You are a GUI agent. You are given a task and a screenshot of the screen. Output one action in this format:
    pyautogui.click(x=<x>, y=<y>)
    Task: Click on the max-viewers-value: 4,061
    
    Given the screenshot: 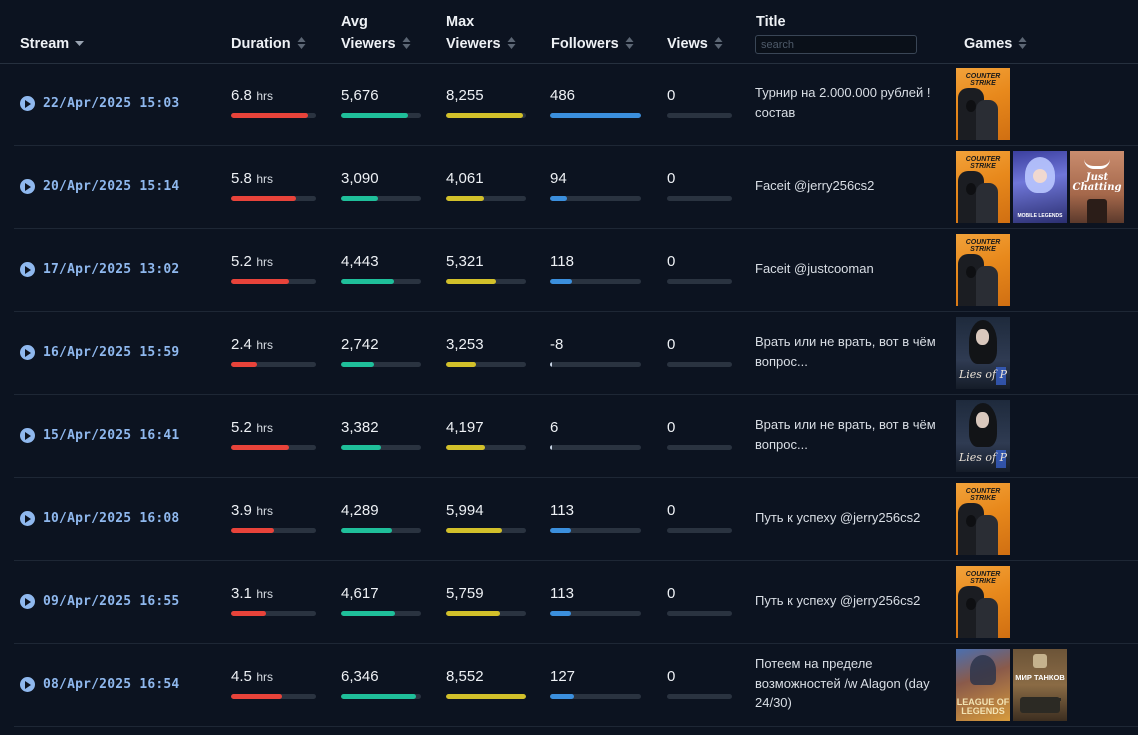 What is the action you would take?
    pyautogui.click(x=465, y=178)
    